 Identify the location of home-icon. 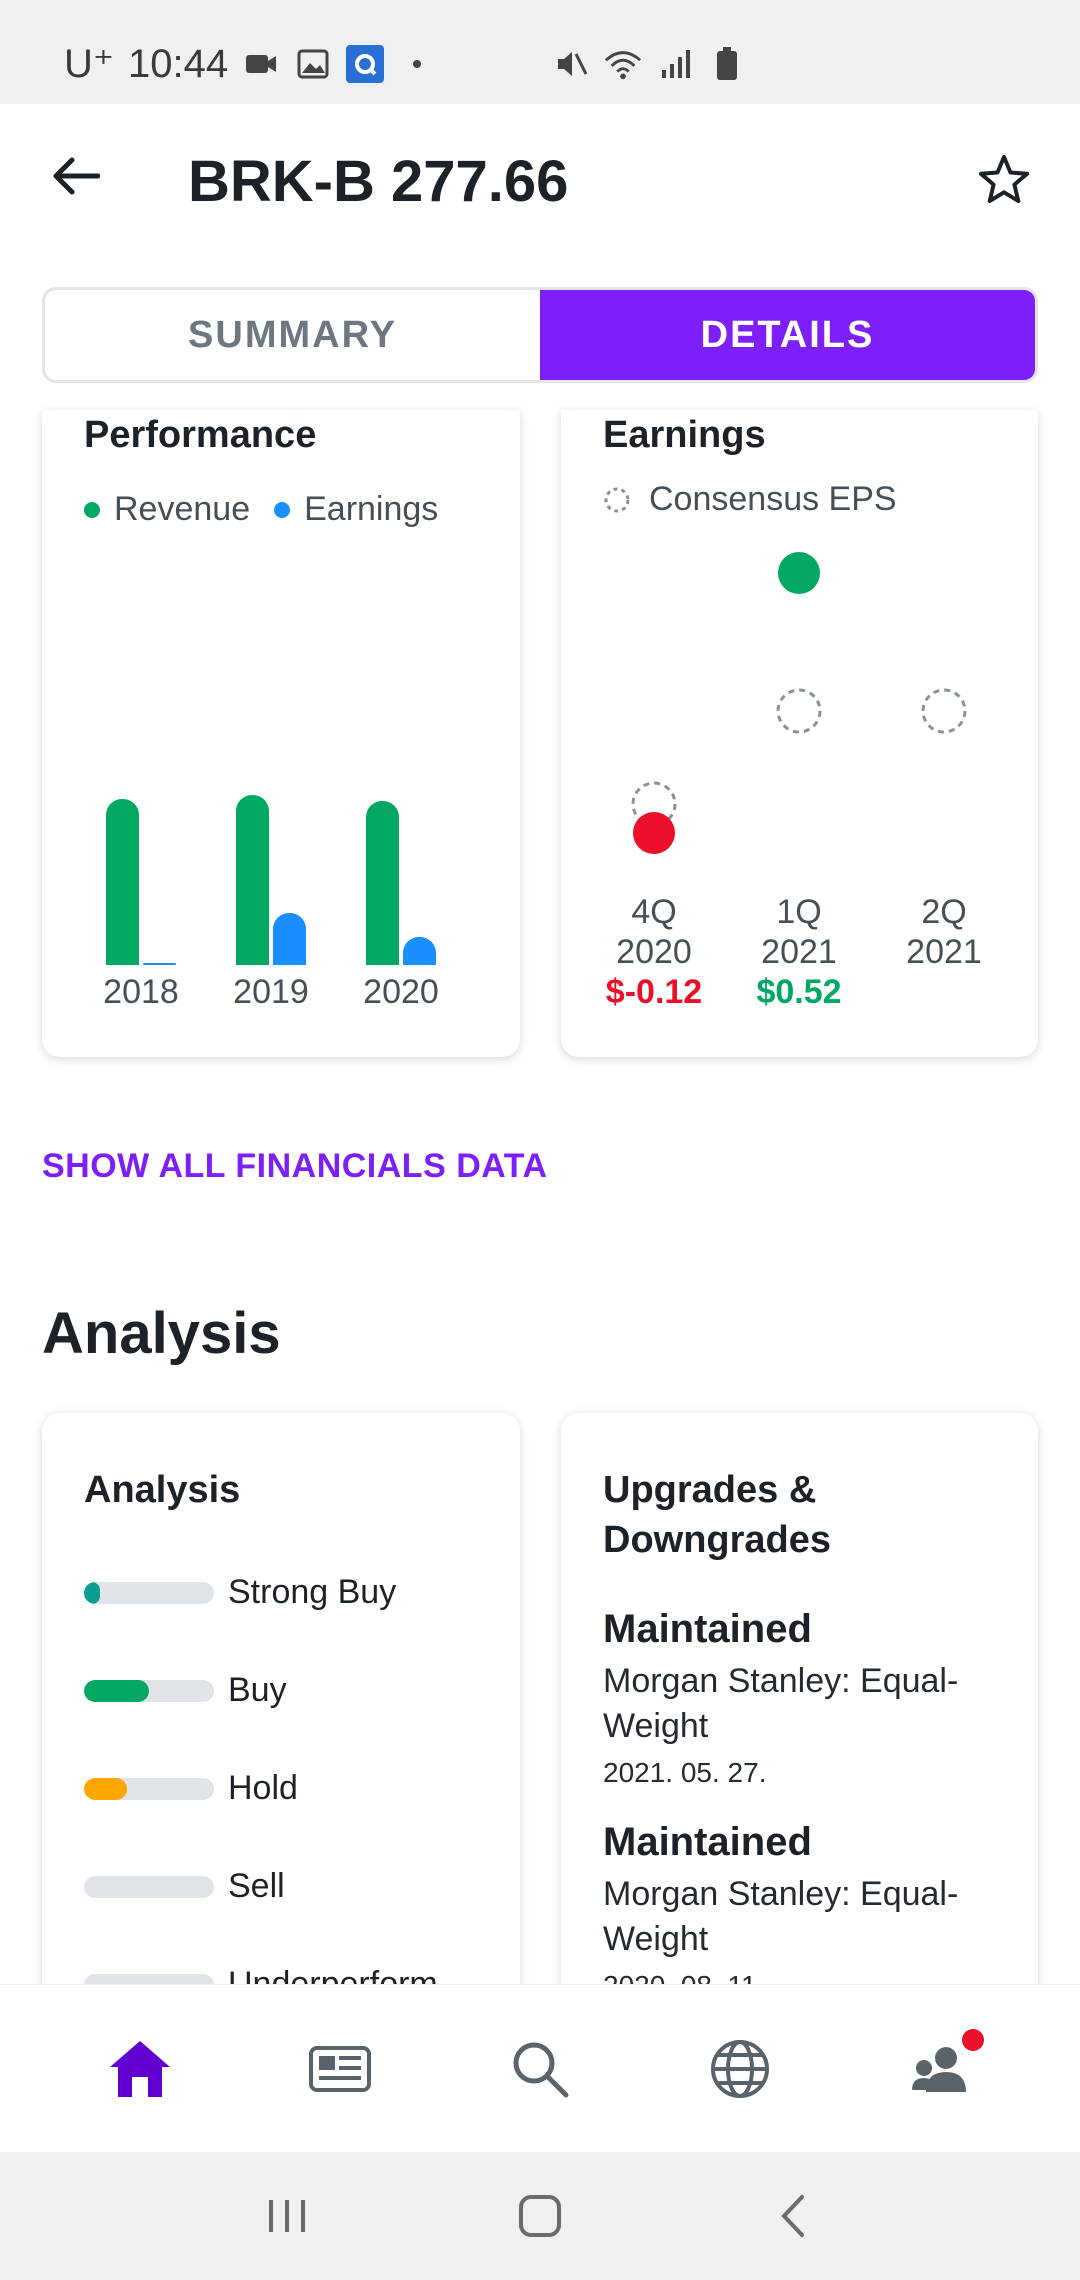
(140, 2068).